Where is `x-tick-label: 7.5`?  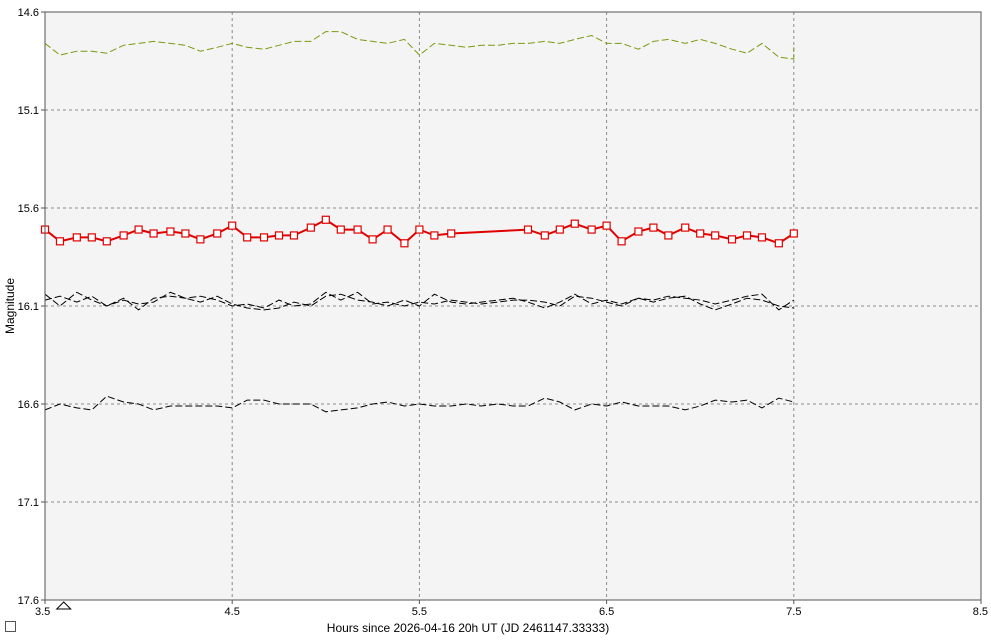 x-tick-label: 7.5 is located at coordinates (793, 612).